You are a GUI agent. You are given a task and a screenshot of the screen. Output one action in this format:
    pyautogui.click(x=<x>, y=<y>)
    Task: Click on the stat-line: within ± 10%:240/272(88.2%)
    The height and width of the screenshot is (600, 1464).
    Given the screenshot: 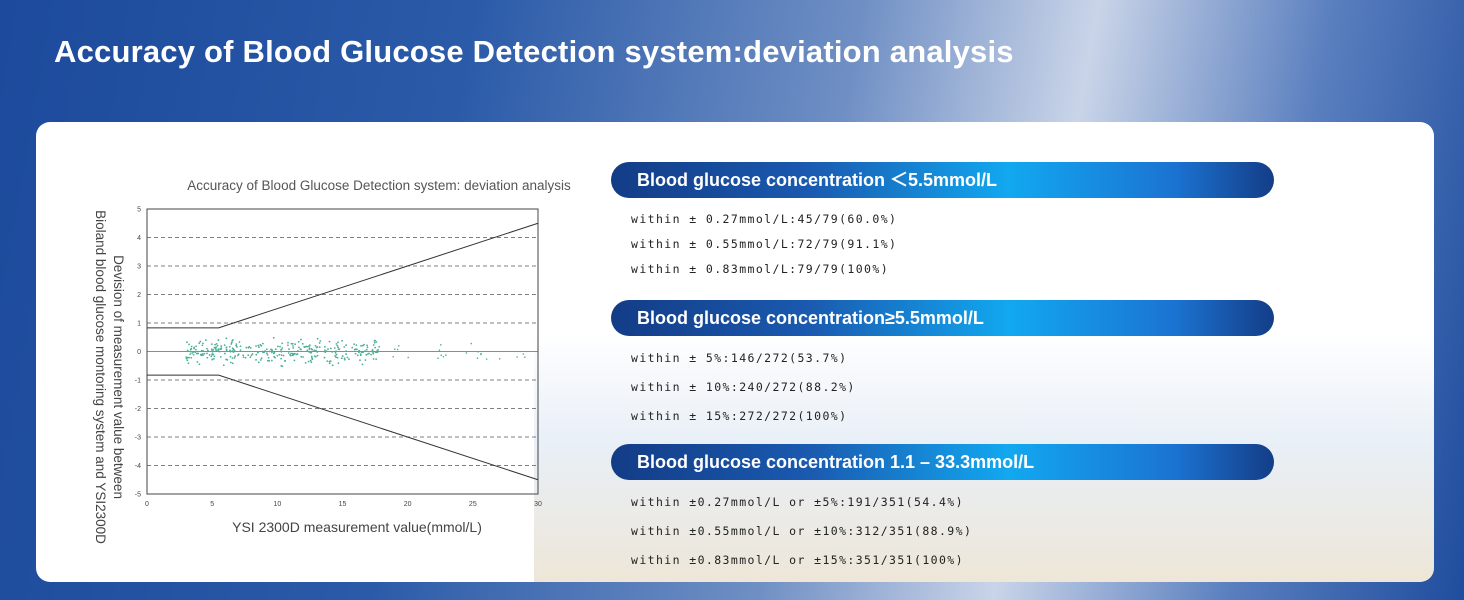 What is the action you would take?
    pyautogui.click(x=743, y=387)
    